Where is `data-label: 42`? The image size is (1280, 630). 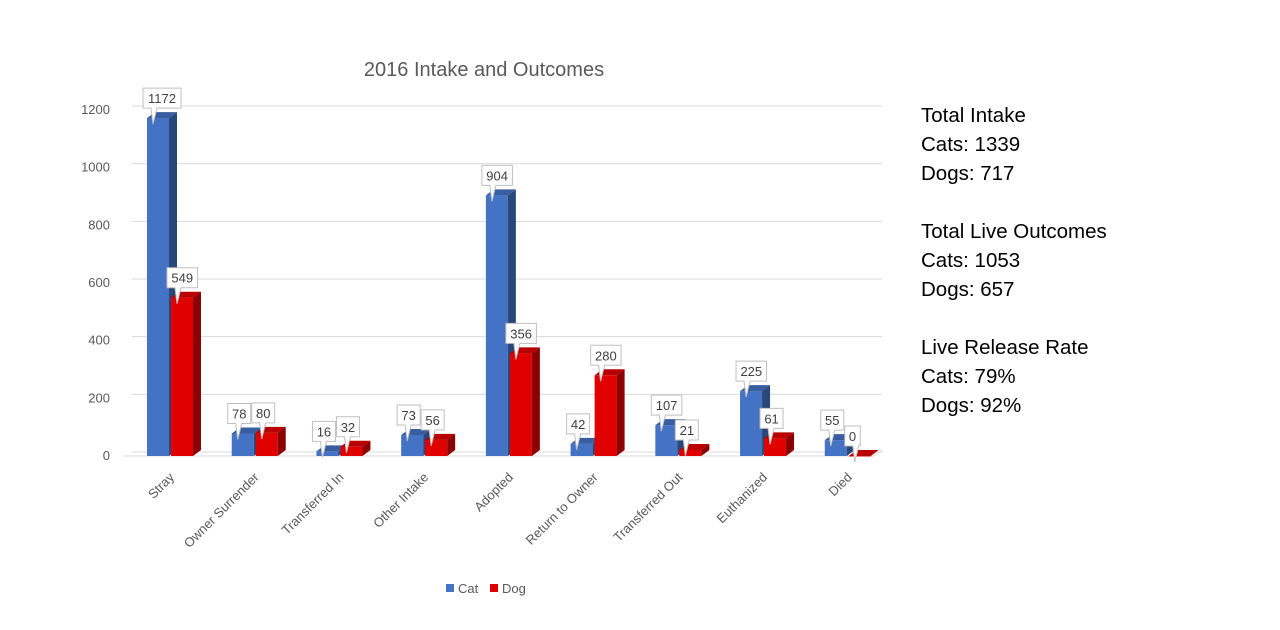
data-label: 42 is located at coordinates (578, 432).